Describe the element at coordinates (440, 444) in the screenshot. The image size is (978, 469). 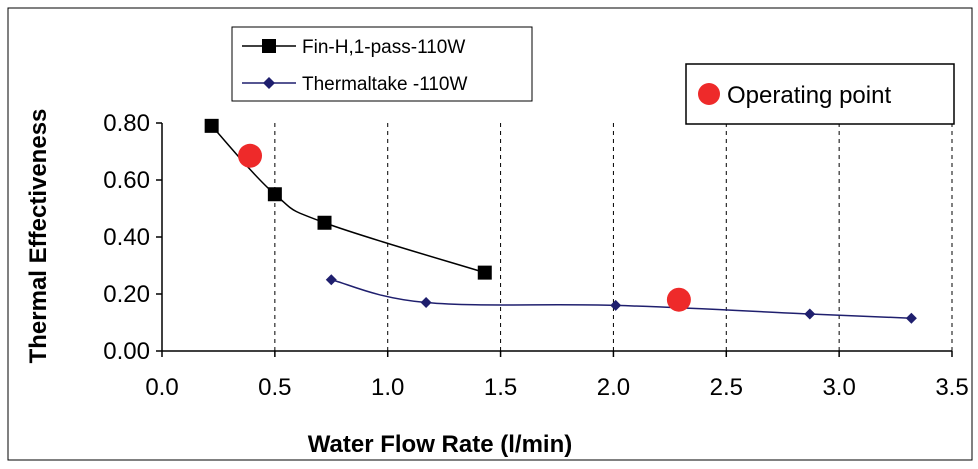
I see `x-axis-title: Water Flow Rate (l/min)` at that location.